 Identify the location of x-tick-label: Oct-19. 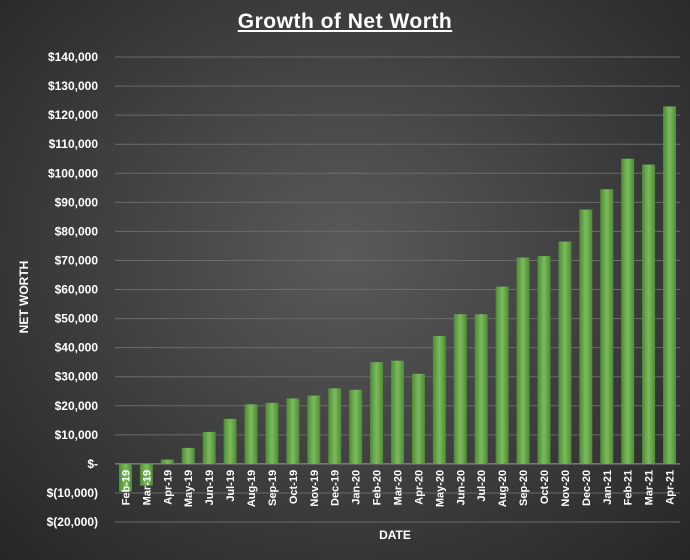
(294, 487).